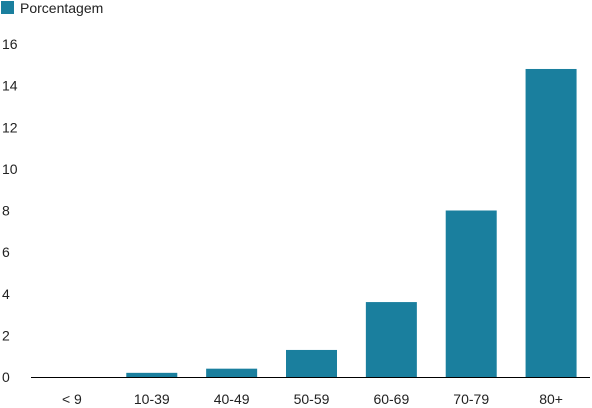  What do you see at coordinates (391, 399) in the screenshot?
I see `x-tick-label: 60-69` at bounding box center [391, 399].